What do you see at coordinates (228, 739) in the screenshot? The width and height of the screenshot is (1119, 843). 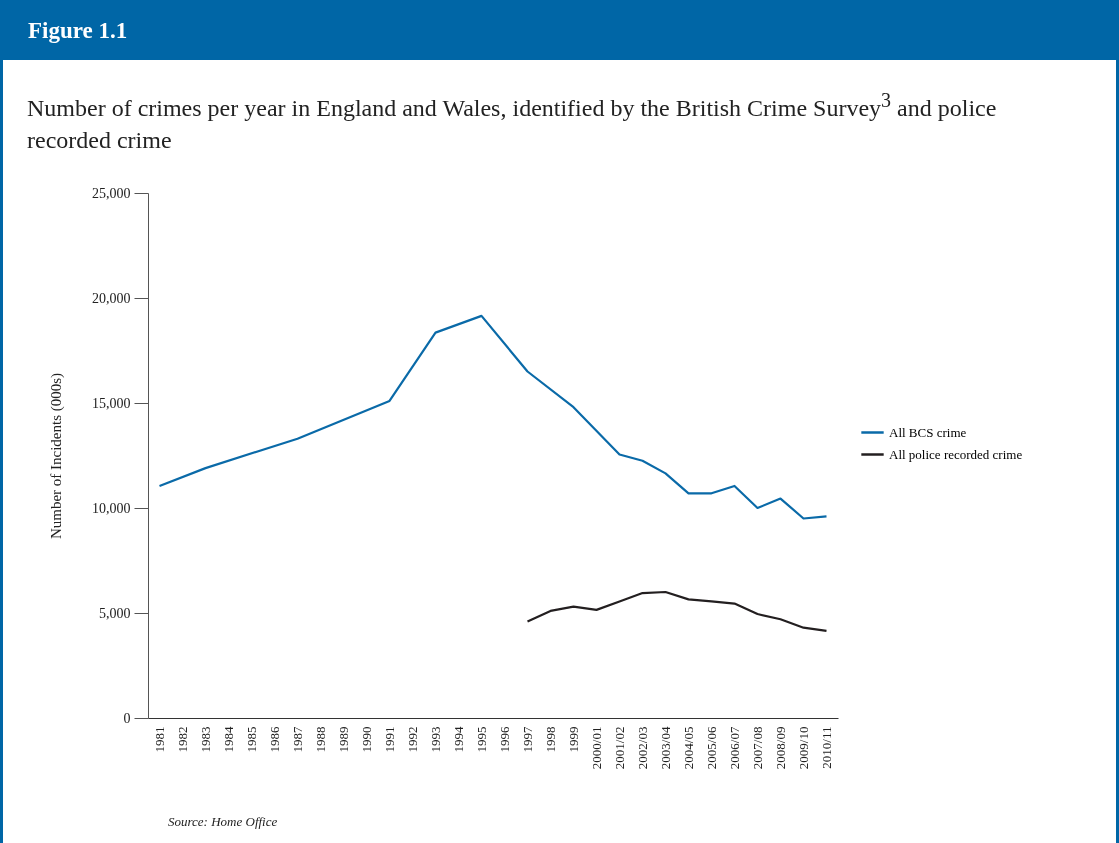 I see `x-tick-label: 1984` at bounding box center [228, 739].